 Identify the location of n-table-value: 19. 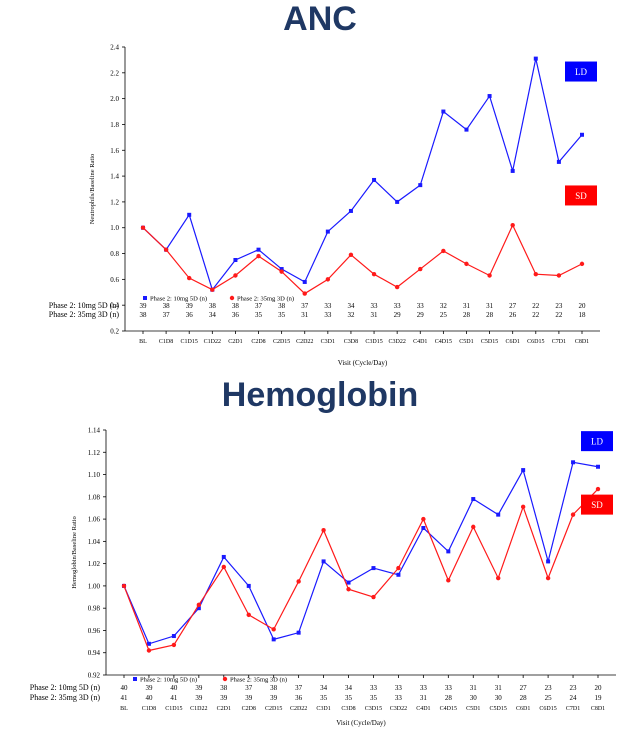
(599, 698).